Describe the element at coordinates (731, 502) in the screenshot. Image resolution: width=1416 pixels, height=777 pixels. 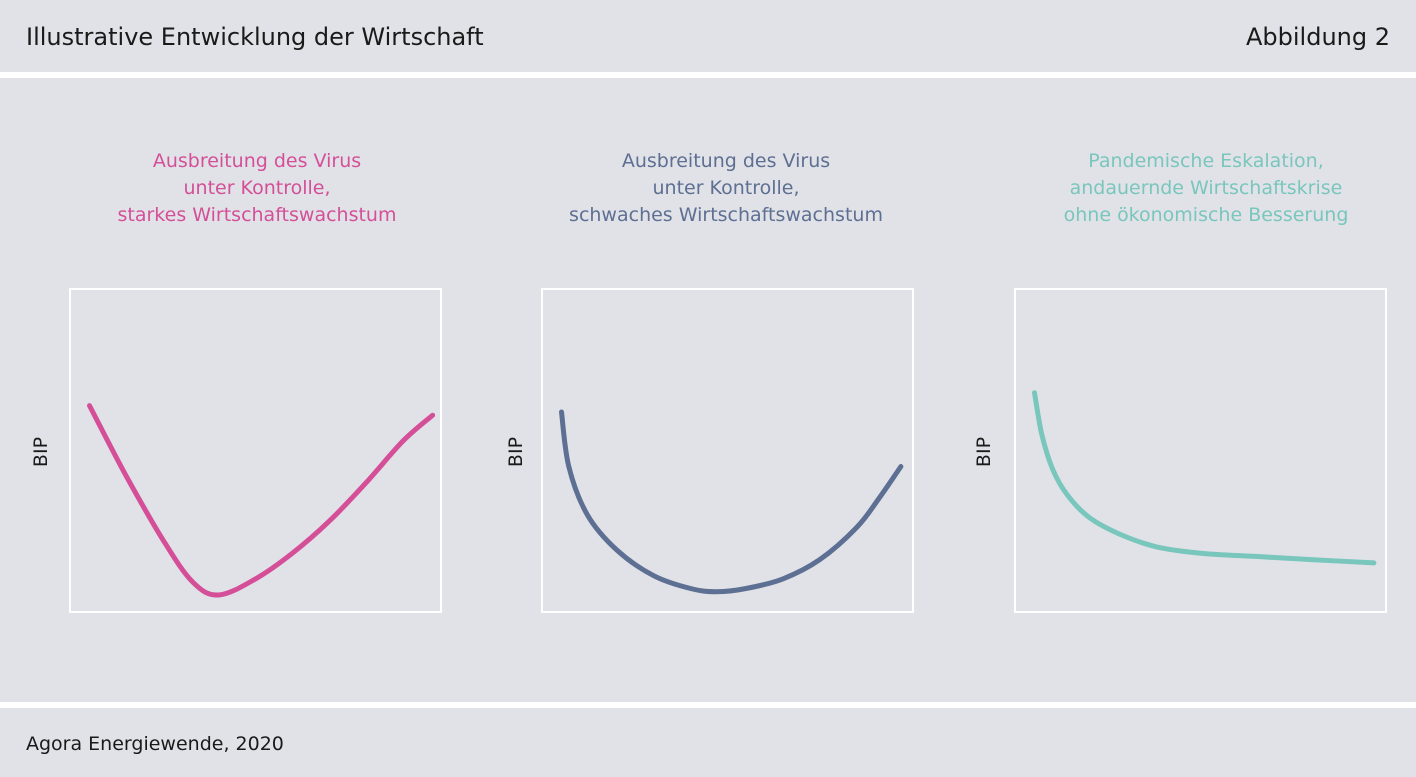
I see `curve-weak-growth` at that location.